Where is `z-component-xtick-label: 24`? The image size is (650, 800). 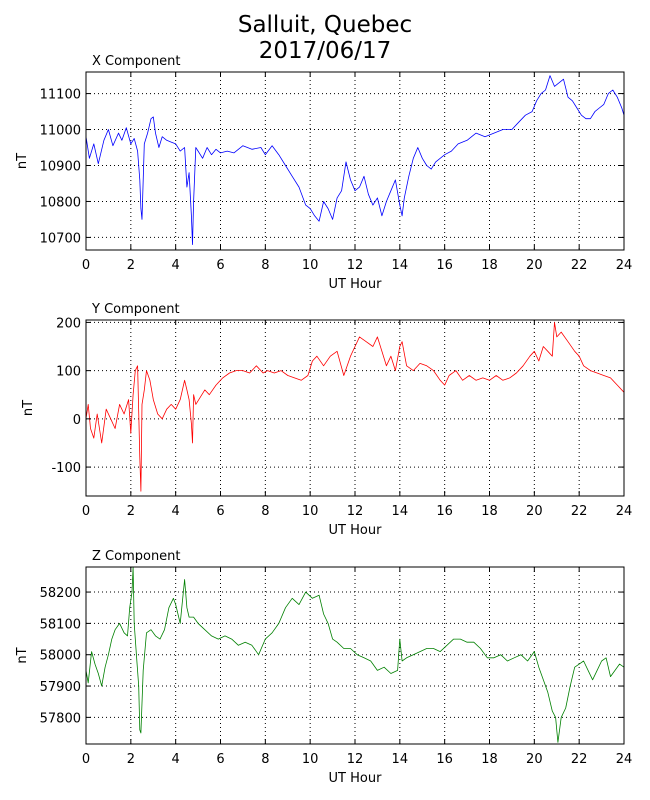 z-component-xtick-label: 24 is located at coordinates (624, 759).